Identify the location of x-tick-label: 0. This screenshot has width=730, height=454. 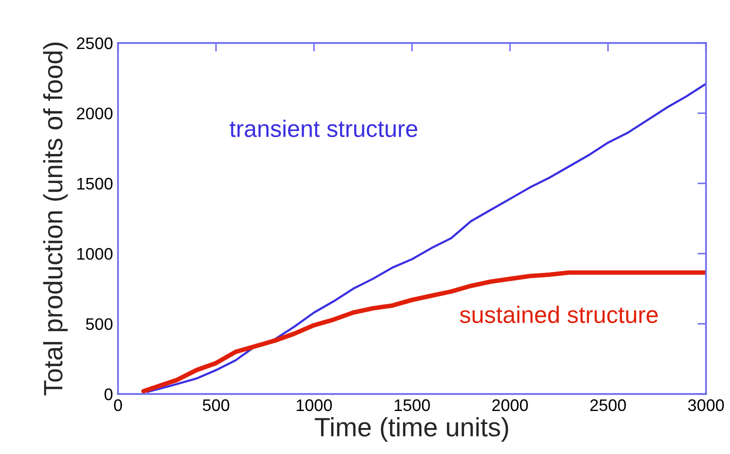
(118, 405).